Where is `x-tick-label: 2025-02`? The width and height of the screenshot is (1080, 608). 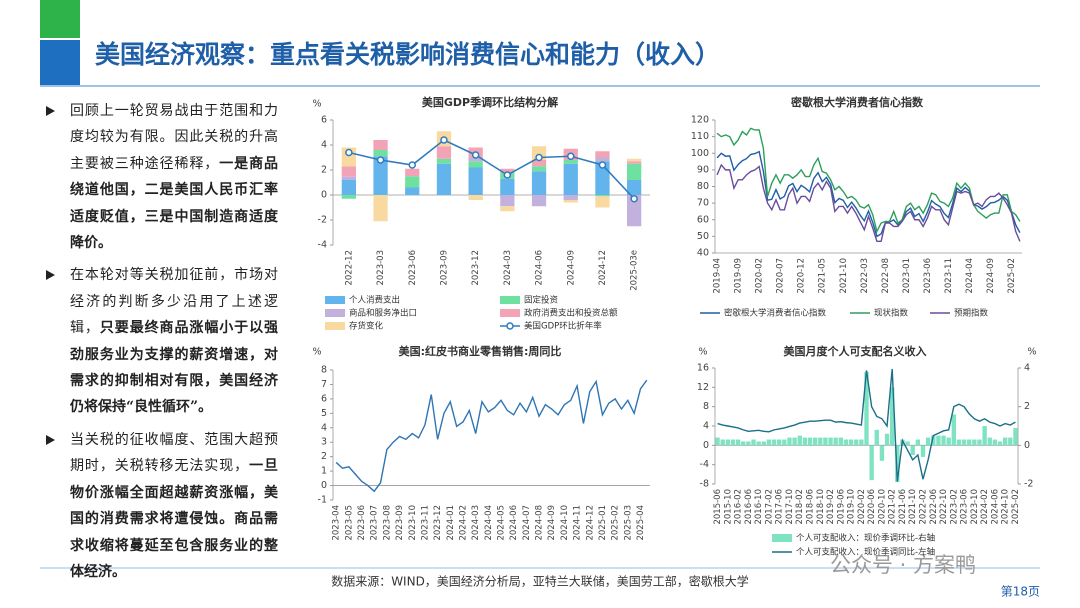
x-tick-label: 2025-02 is located at coordinates (616, 523).